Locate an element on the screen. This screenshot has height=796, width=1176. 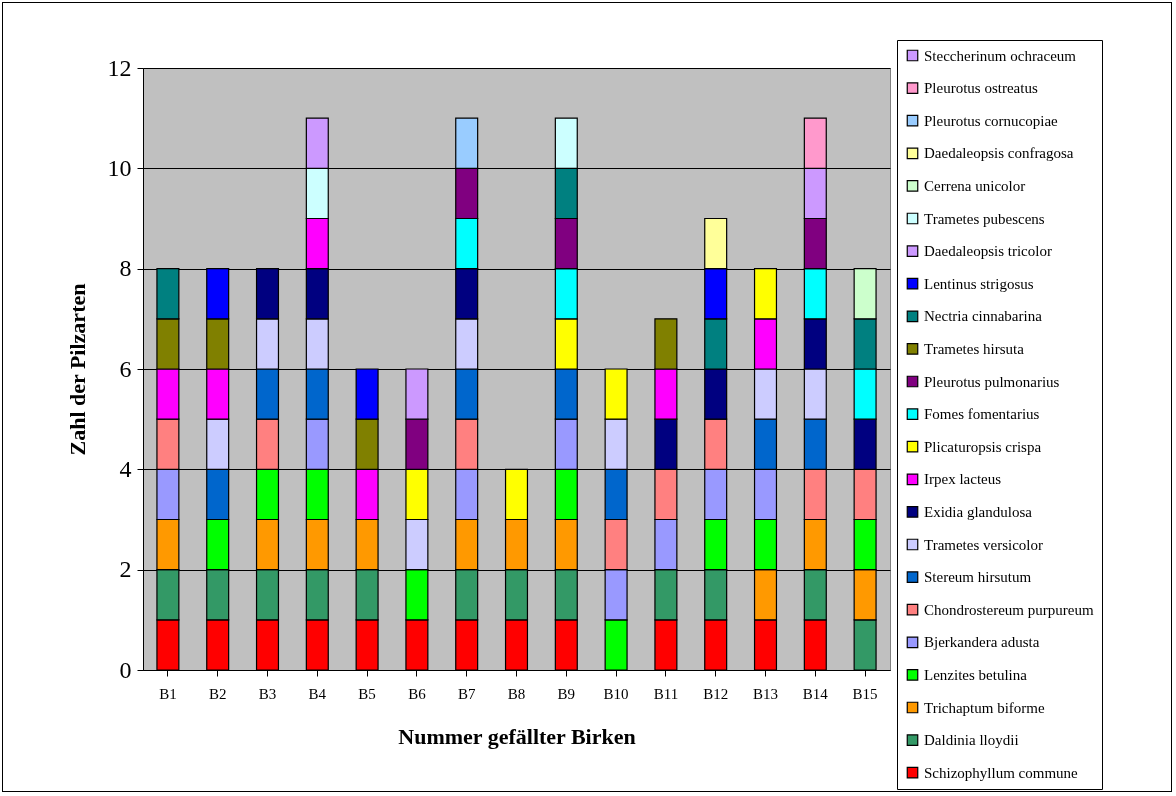
y-tick-label: 12 is located at coordinates (119, 67).